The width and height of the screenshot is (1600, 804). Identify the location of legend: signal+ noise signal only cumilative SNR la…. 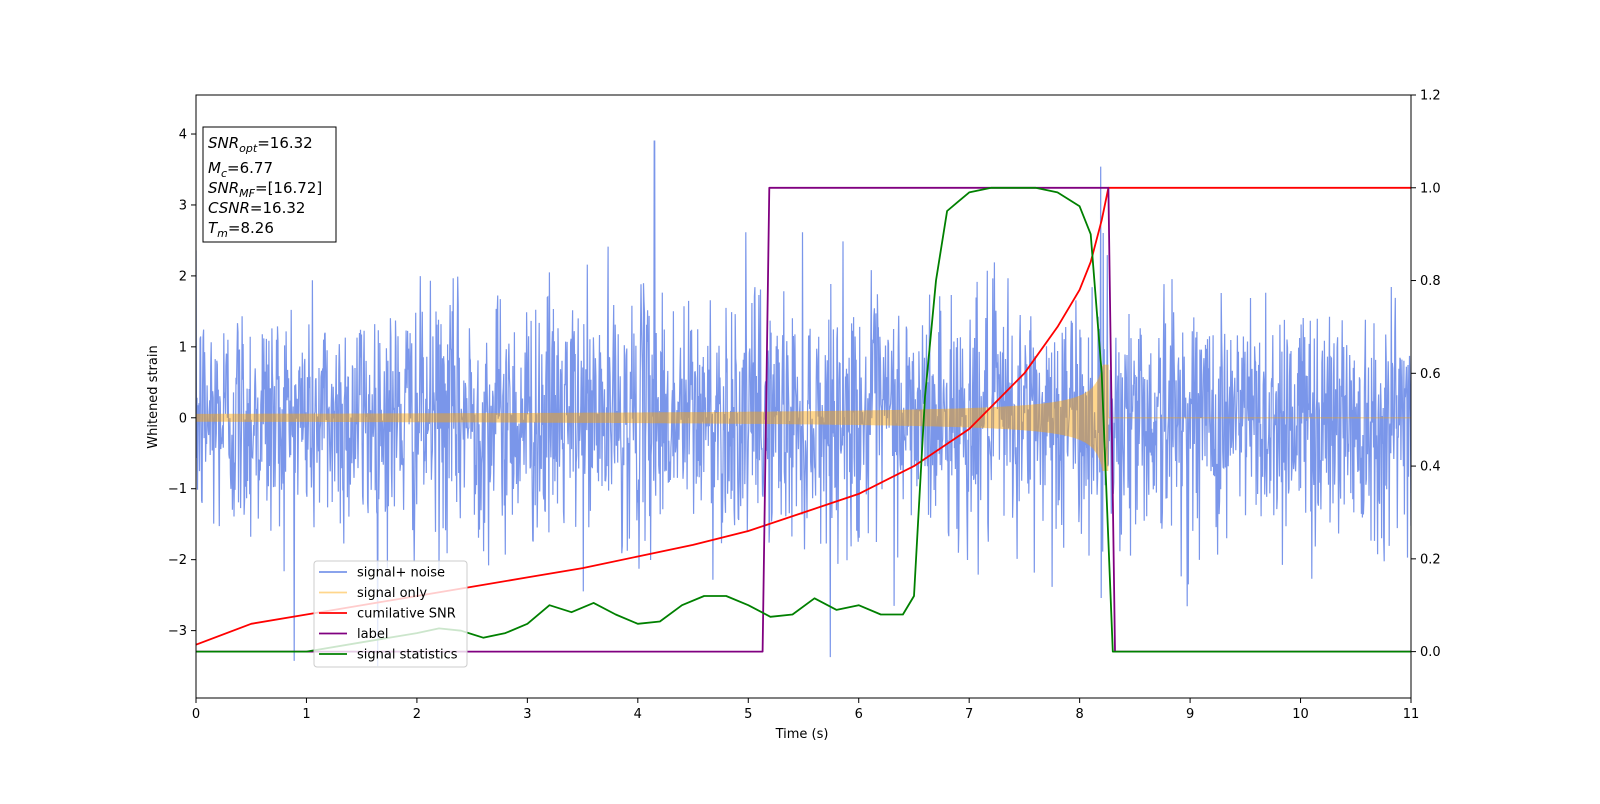
(390, 614).